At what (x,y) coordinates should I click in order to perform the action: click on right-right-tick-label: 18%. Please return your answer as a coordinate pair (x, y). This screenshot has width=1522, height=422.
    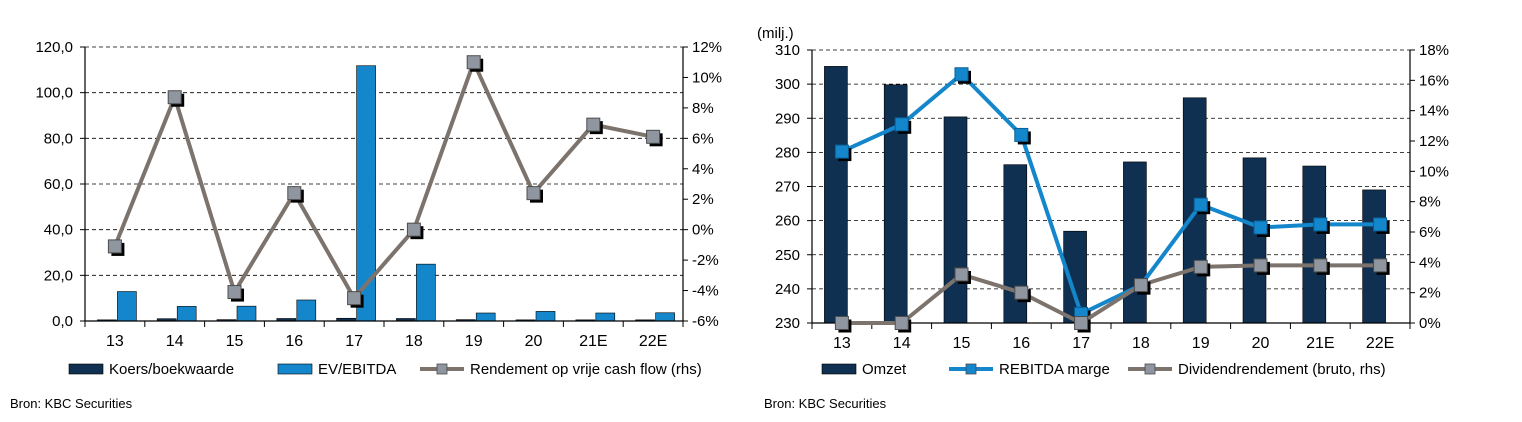
    Looking at the image, I should click on (1434, 50).